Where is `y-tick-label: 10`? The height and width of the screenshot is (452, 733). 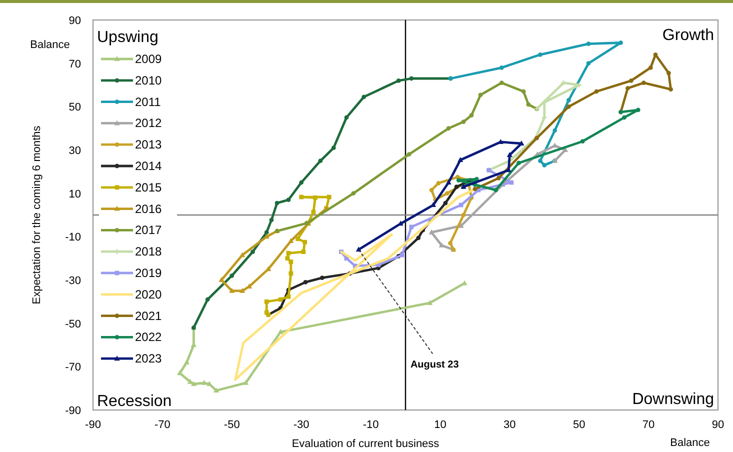
y-tick-label: 10 is located at coordinates (74, 194).